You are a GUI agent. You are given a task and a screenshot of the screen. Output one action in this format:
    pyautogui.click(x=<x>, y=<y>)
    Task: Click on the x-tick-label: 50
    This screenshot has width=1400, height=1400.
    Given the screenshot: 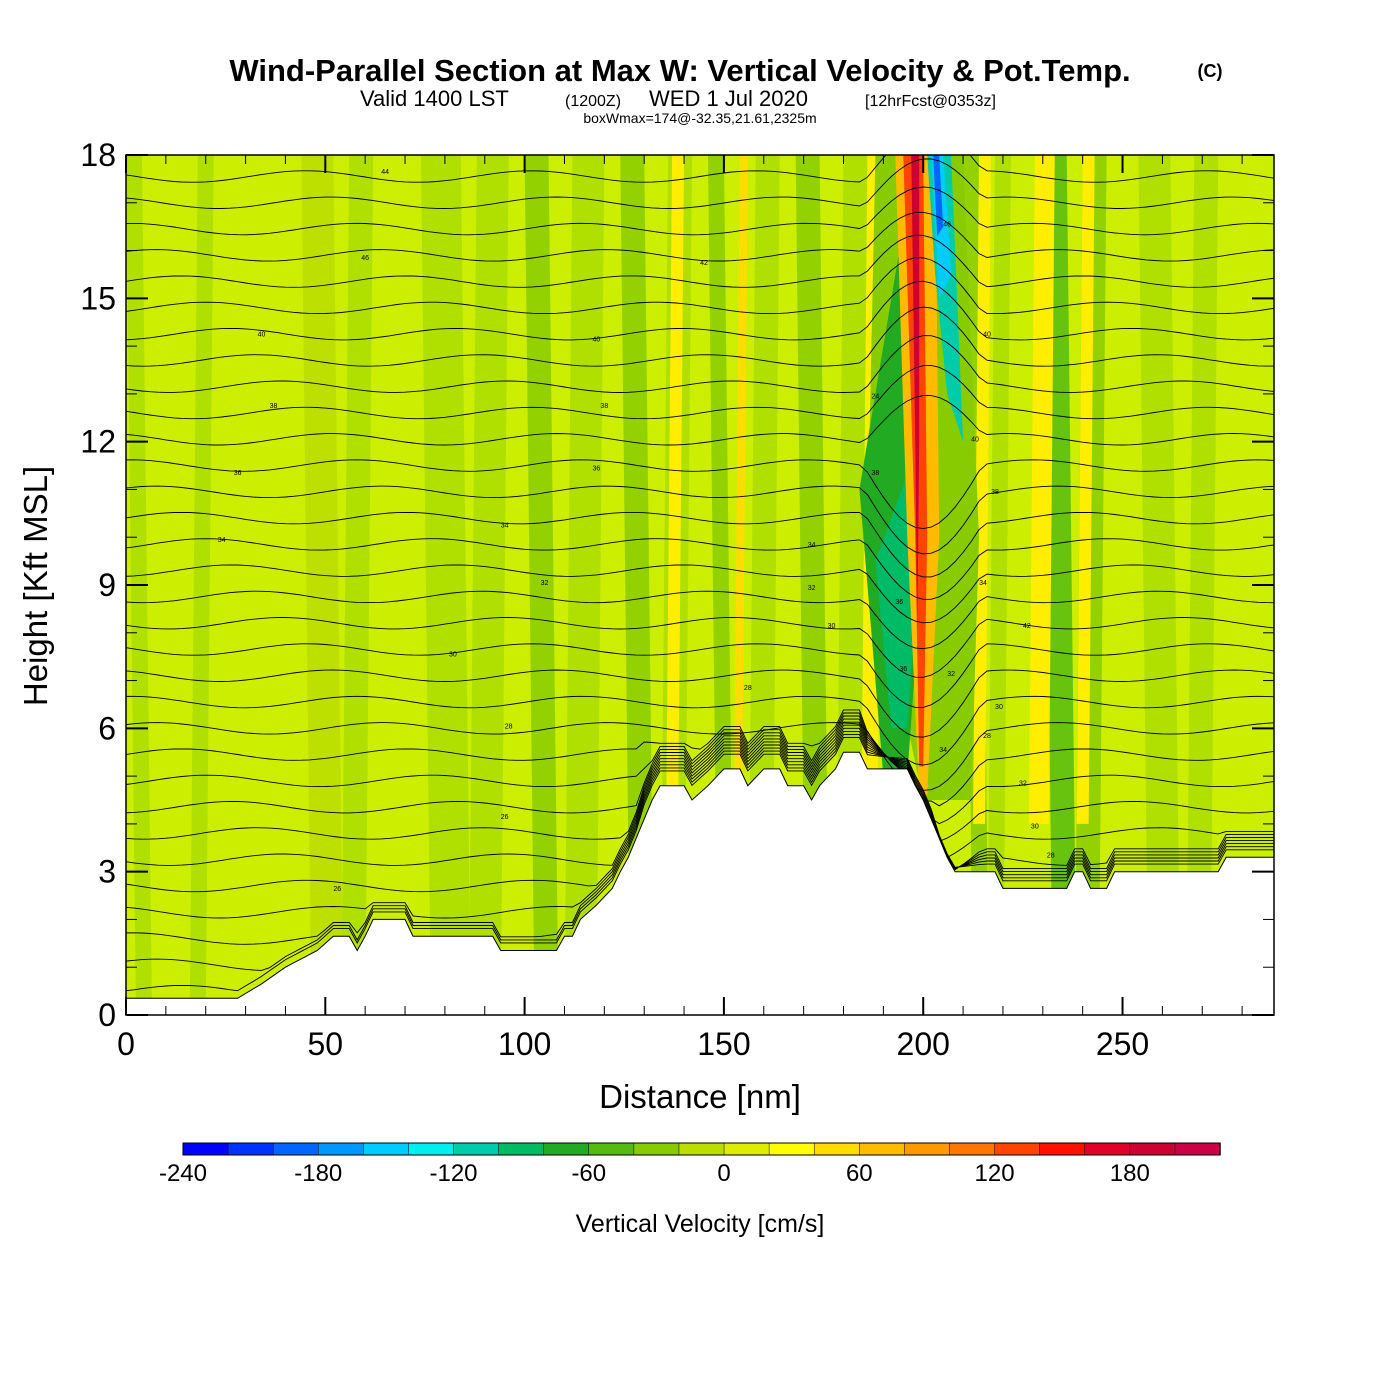 What is the action you would take?
    pyautogui.click(x=326, y=1044)
    